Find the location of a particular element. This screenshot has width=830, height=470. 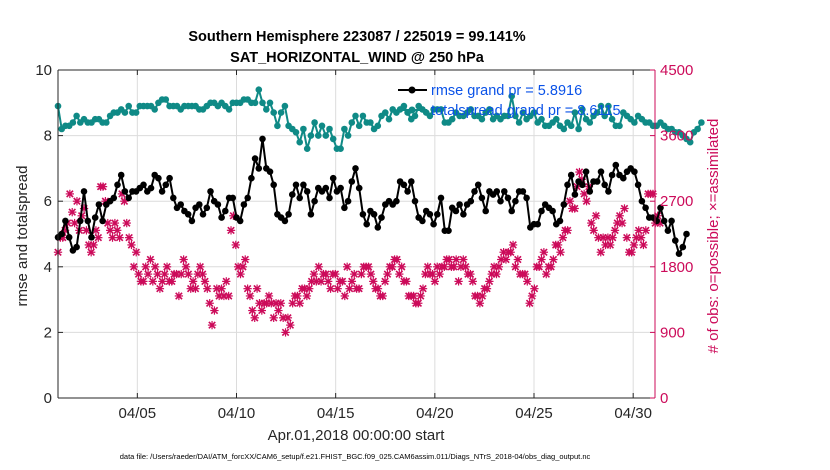

y-tick-label-right: 0 is located at coordinates (664, 398).